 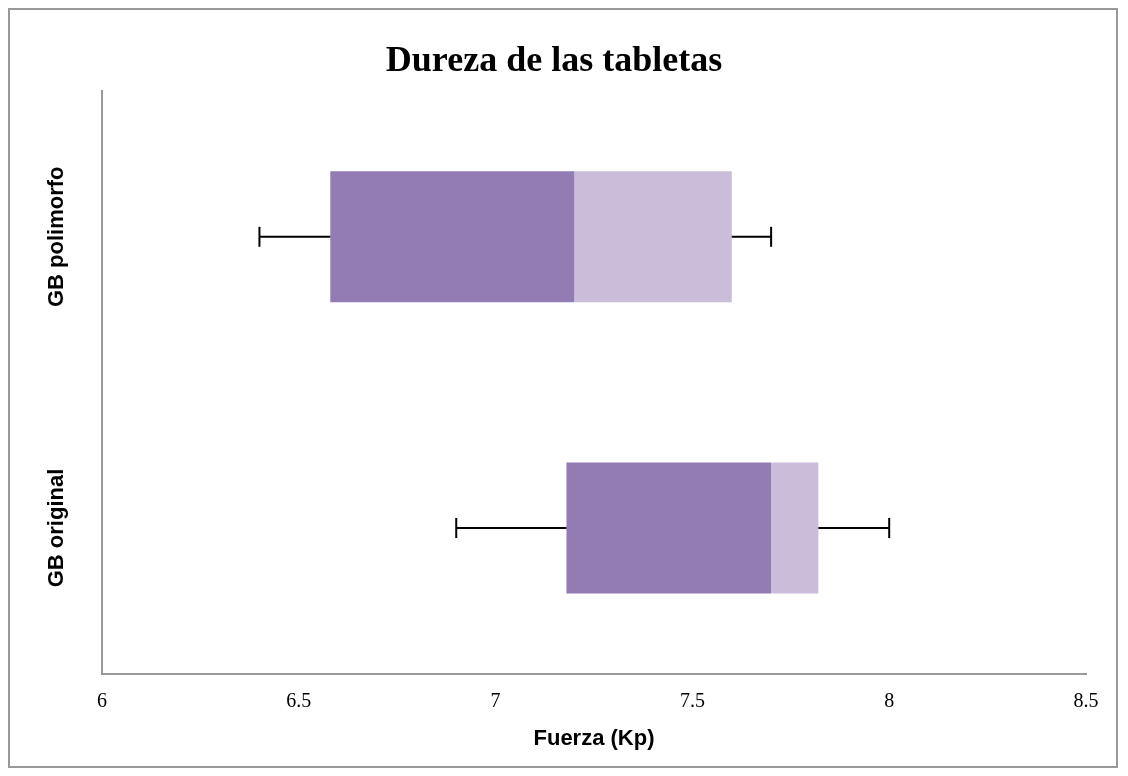 I want to click on y-tick-label: GB original, so click(x=56, y=528).